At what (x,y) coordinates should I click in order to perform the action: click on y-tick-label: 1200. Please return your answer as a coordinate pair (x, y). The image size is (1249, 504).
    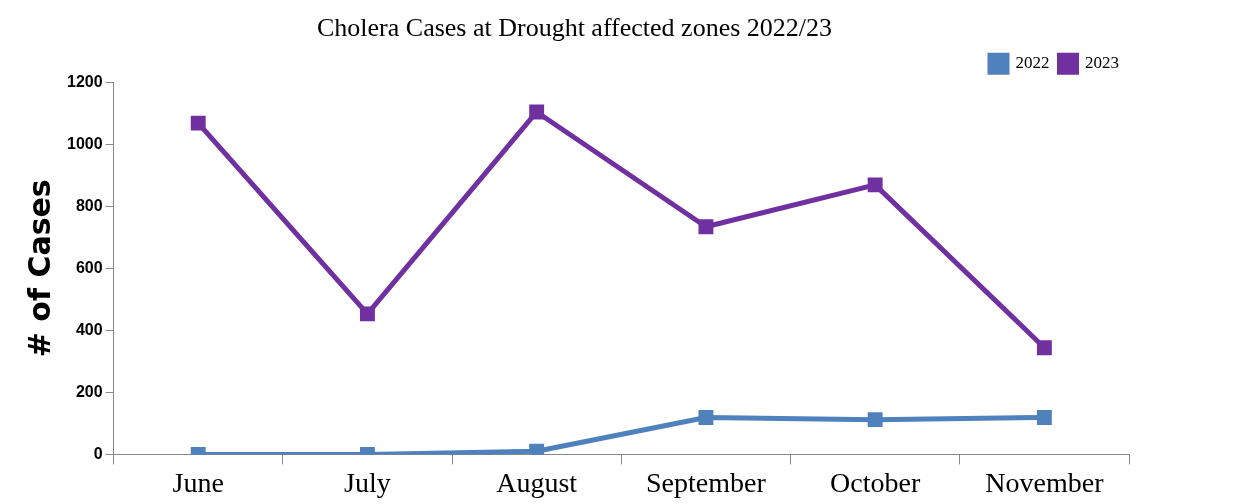
    Looking at the image, I should click on (85, 81).